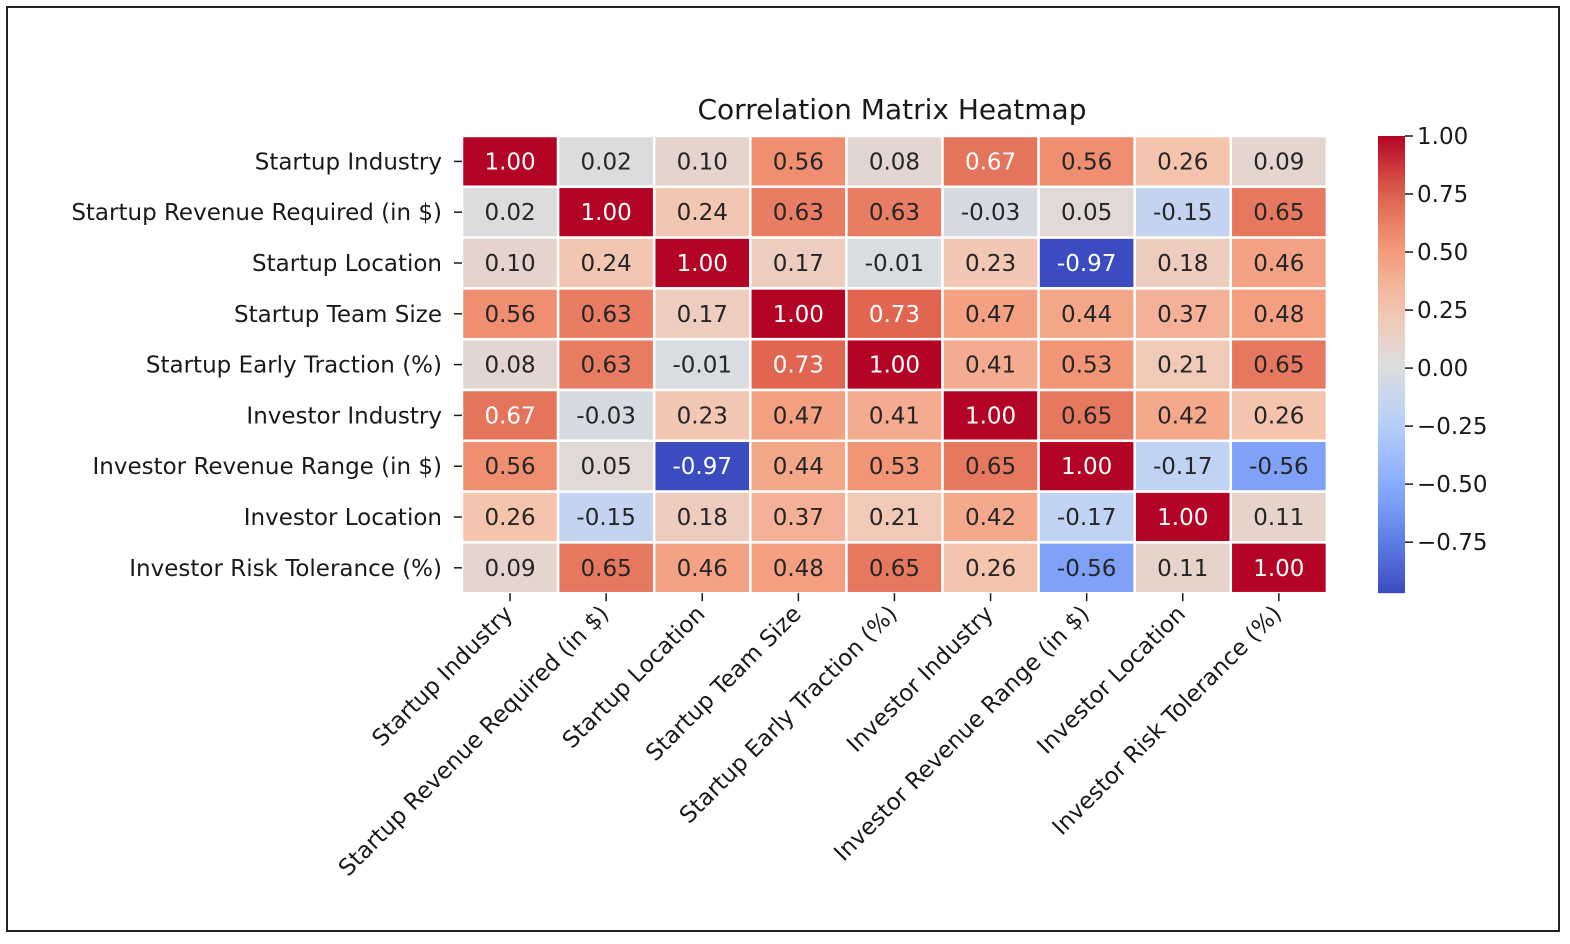 The height and width of the screenshot is (944, 1570). What do you see at coordinates (1183, 467) in the screenshot?
I see `cell-value-label: -0.17` at bounding box center [1183, 467].